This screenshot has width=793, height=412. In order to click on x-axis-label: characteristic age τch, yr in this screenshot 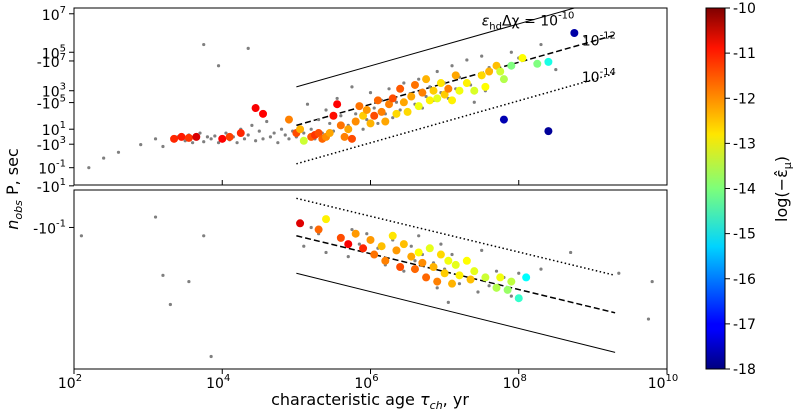, I will do `click(370, 401)`.